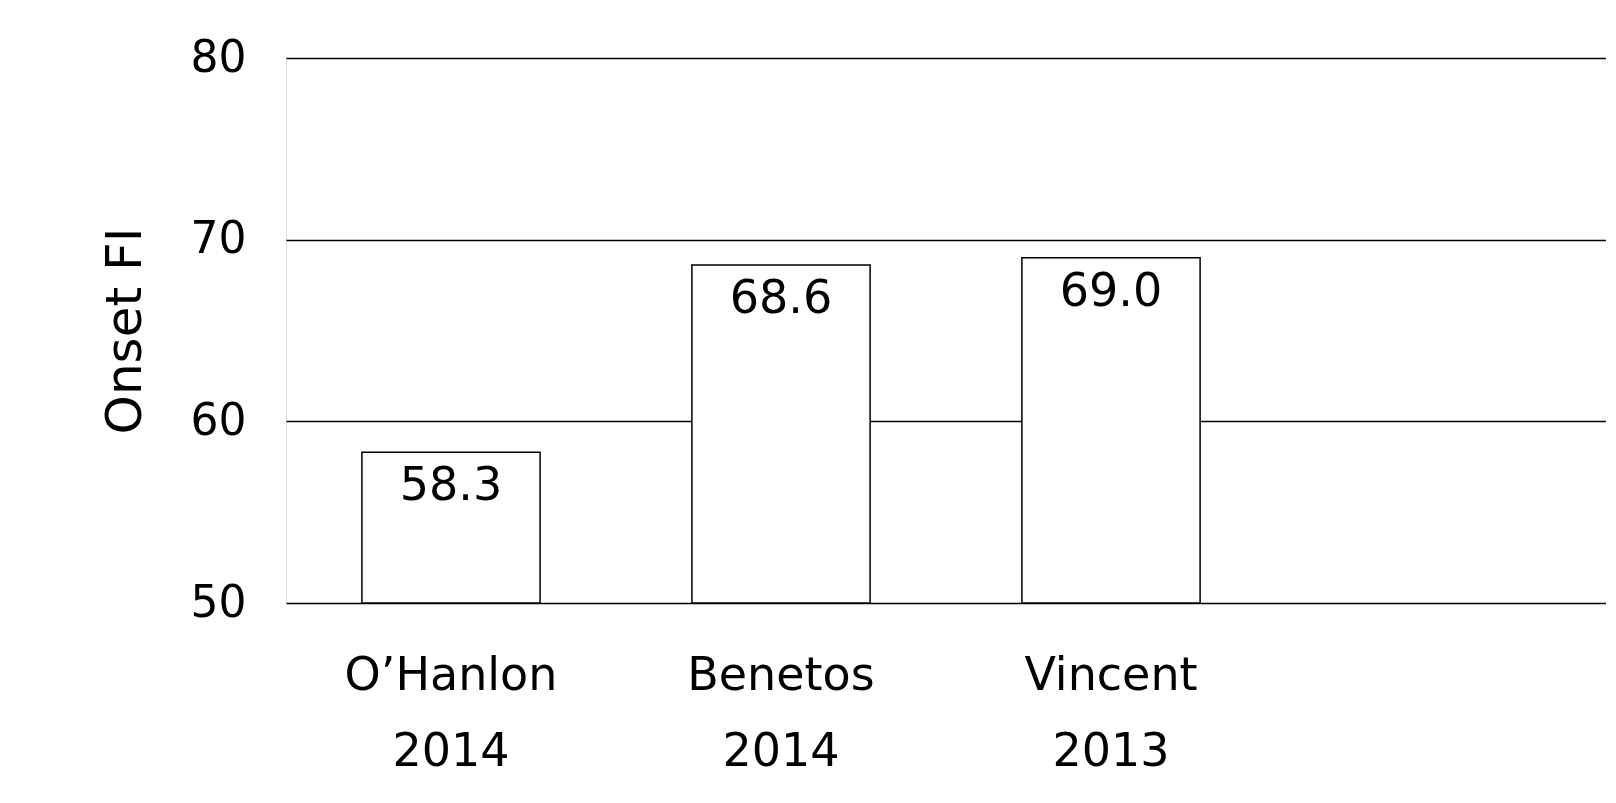 The width and height of the screenshot is (1616, 803). Describe the element at coordinates (123, 331) in the screenshot. I see `y-axis-title: Onset FI` at that location.